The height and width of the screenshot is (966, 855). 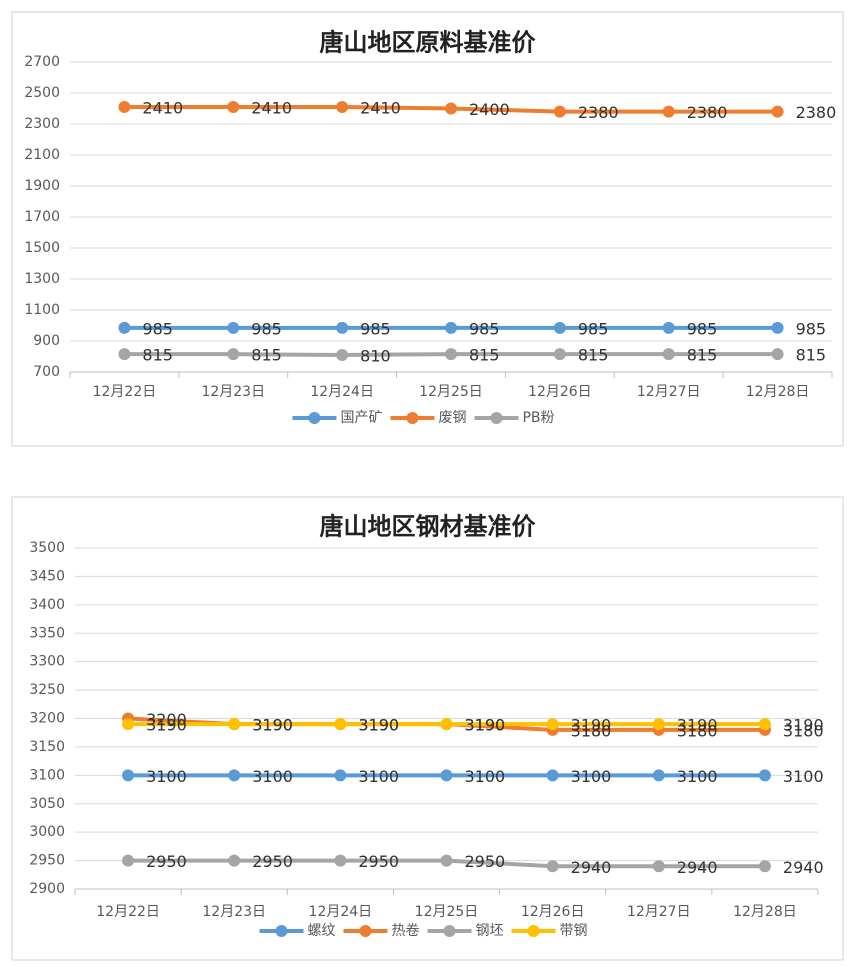 I want to click on y-tick-label: 2900, so click(x=47, y=889).